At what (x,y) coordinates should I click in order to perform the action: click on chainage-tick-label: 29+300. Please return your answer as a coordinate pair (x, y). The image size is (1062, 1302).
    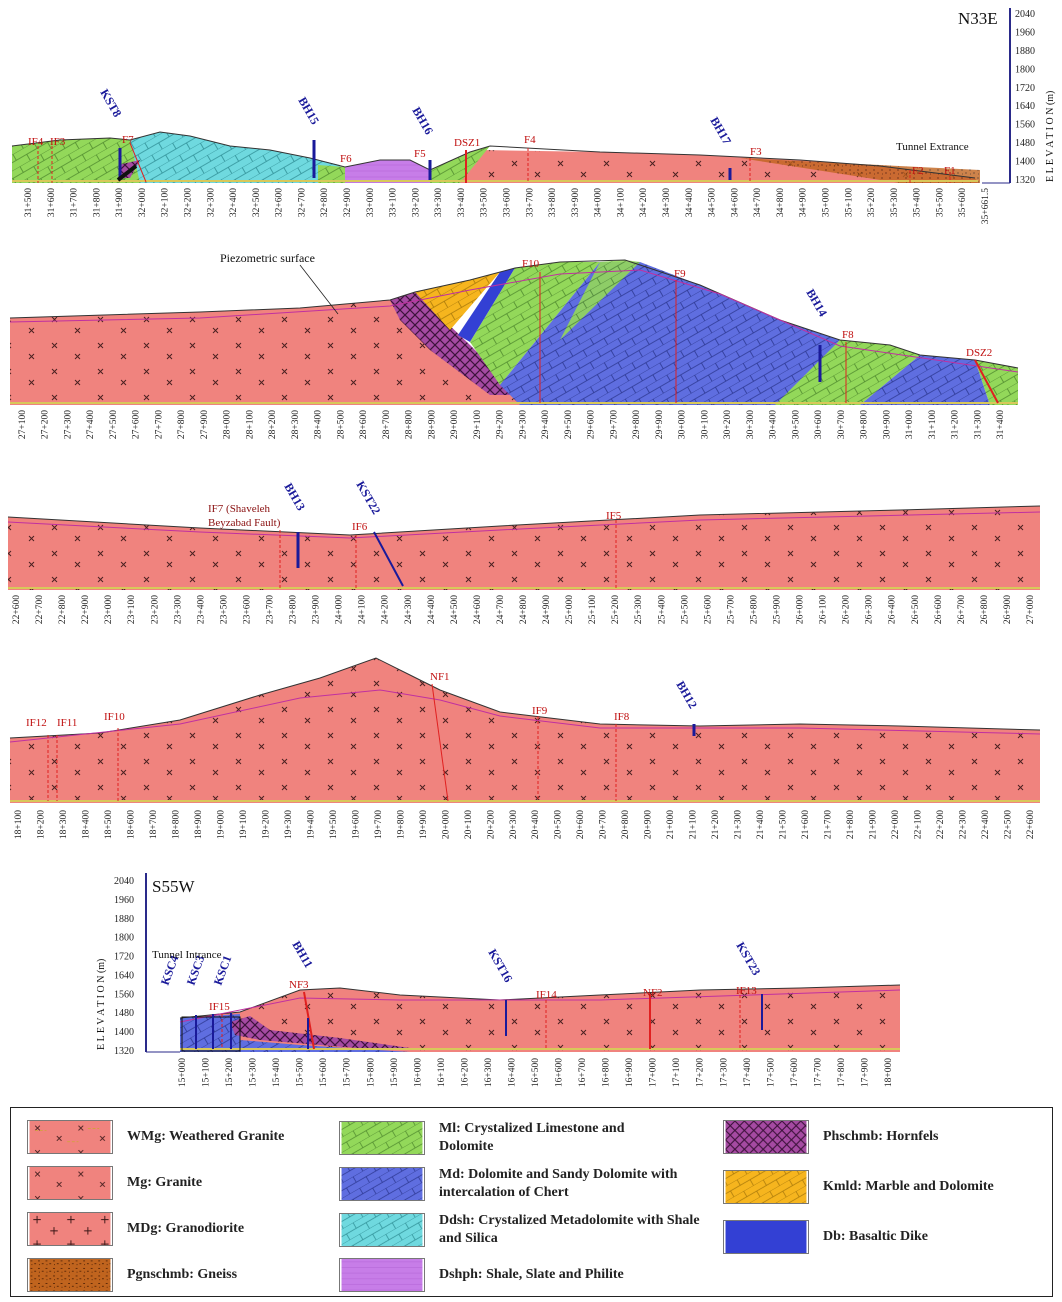
    Looking at the image, I should click on (523, 424).